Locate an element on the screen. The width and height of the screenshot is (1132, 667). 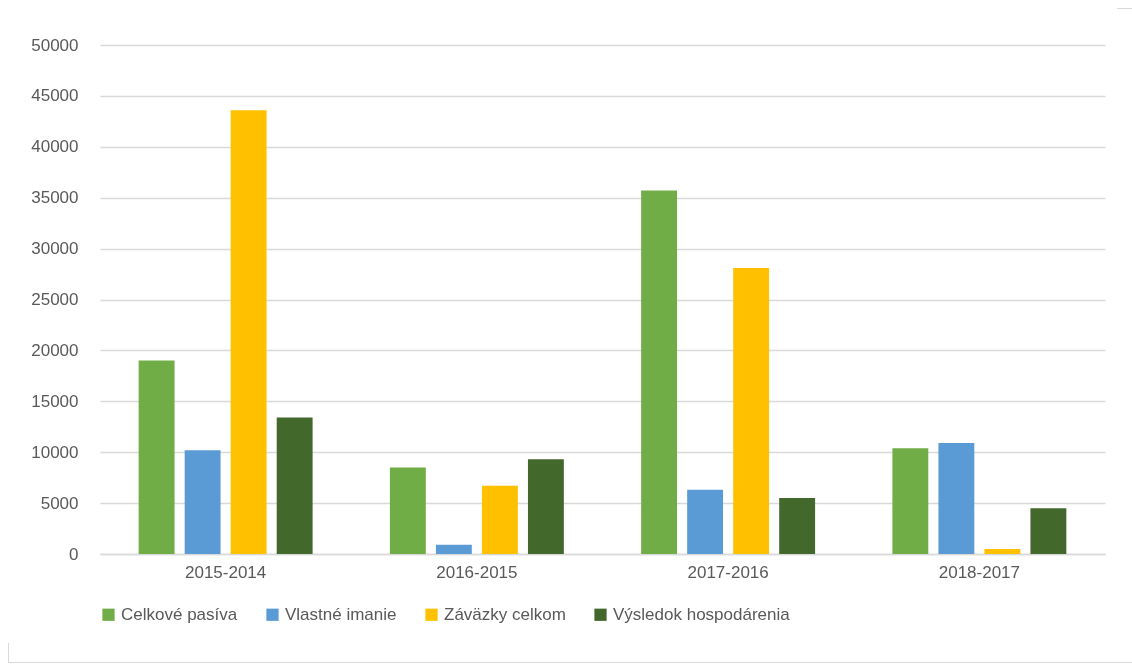
y-tick-label: 50000 is located at coordinates (55, 45).